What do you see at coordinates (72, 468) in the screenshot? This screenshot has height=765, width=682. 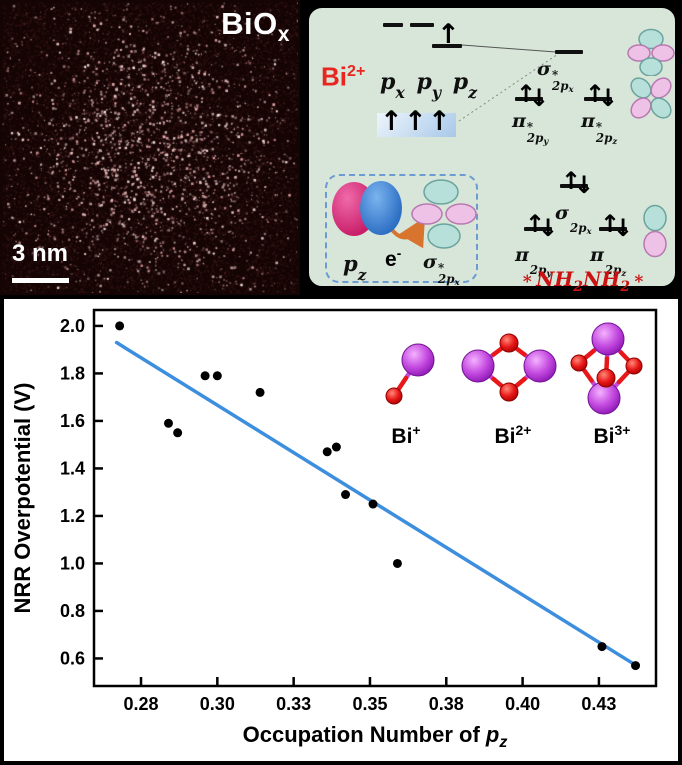 I see `y-tick-label: 1.4` at bounding box center [72, 468].